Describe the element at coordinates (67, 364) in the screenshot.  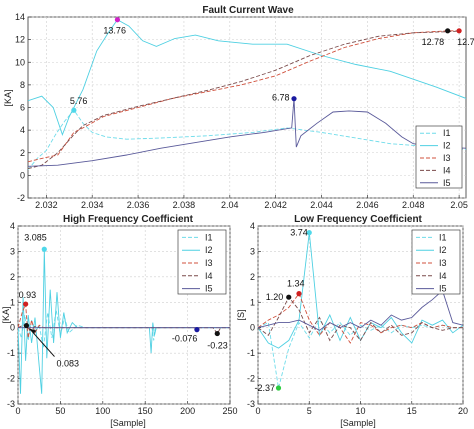
I see `annotation-label: 0.083` at that location.